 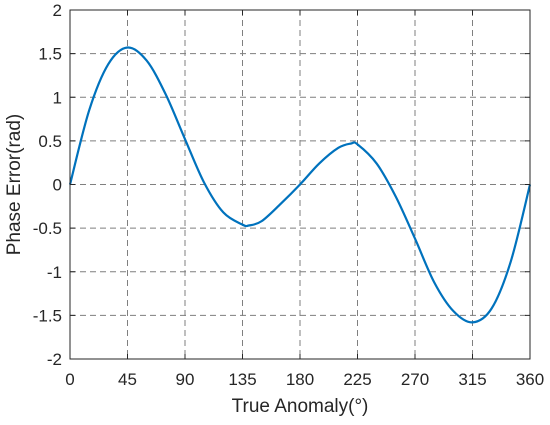 What do you see at coordinates (57, 10) in the screenshot?
I see `y-tick-label: 2` at bounding box center [57, 10].